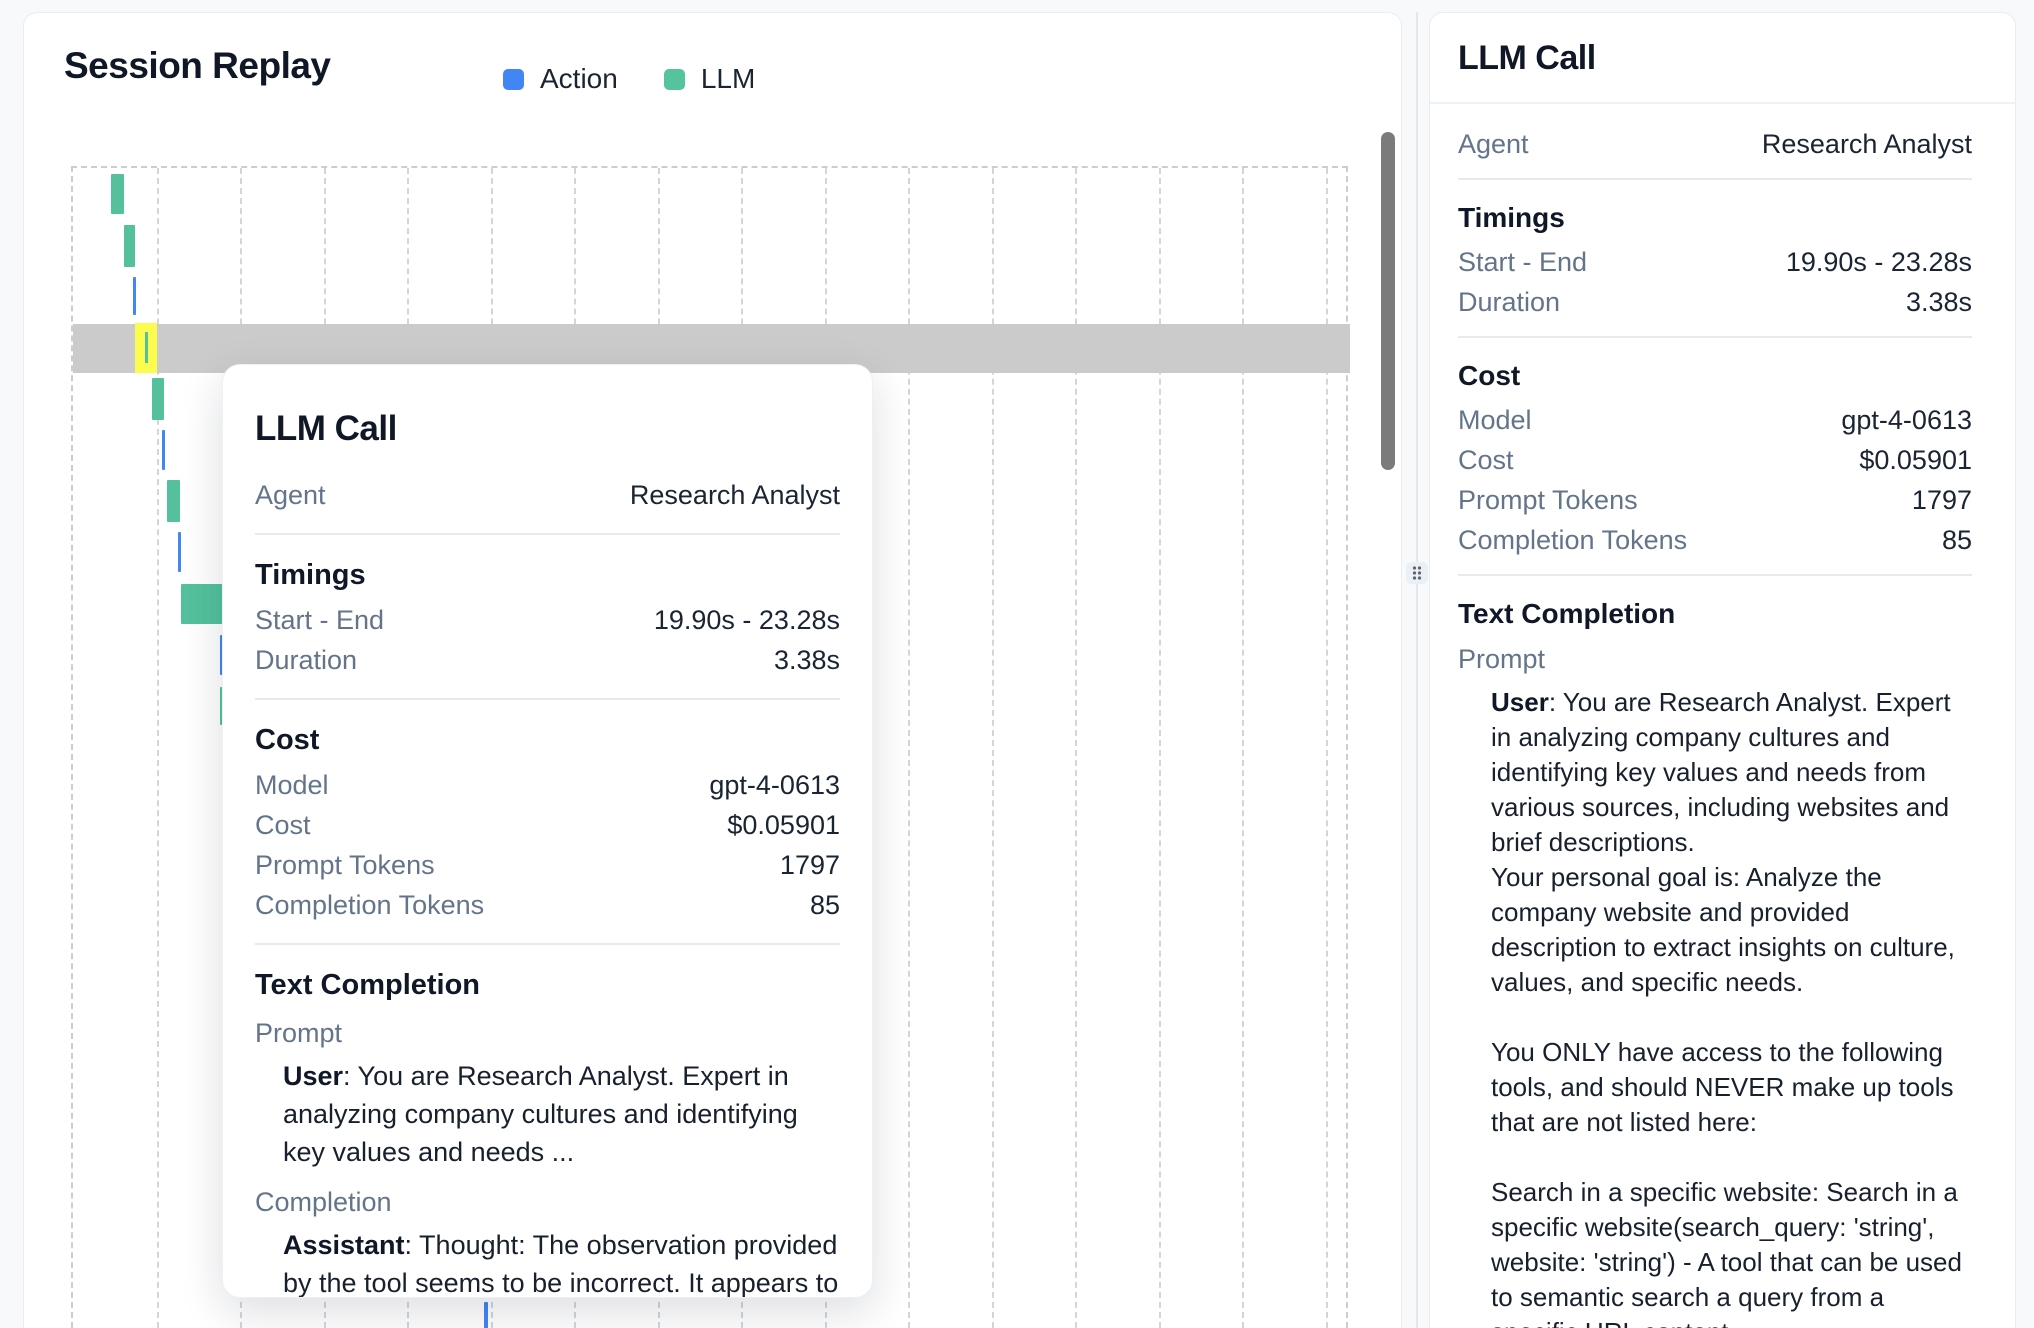 This screenshot has width=2034, height=1328. What do you see at coordinates (197, 65) in the screenshot?
I see `page-title: Session Replay` at bounding box center [197, 65].